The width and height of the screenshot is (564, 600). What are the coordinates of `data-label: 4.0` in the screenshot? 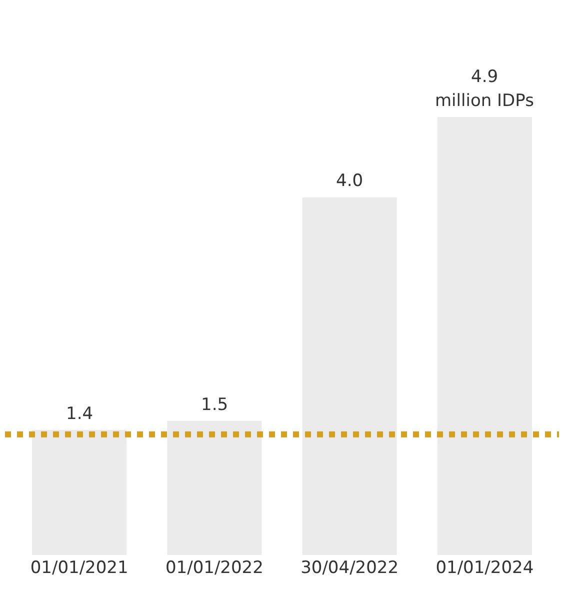 It's located at (350, 181).